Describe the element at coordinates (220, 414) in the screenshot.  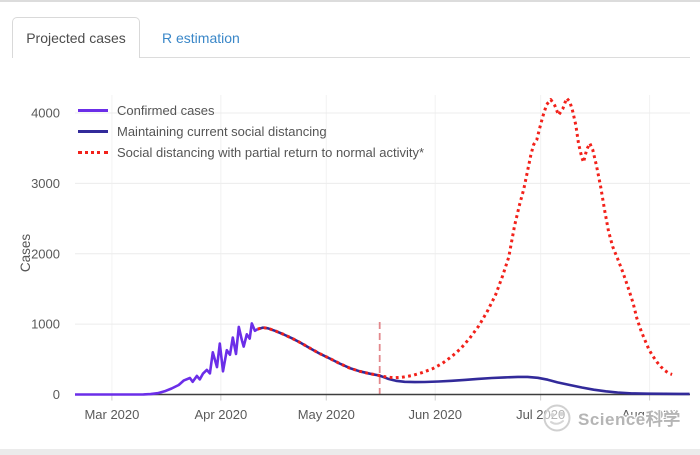
I see `x-axis-tick-label: Apr 2020` at that location.